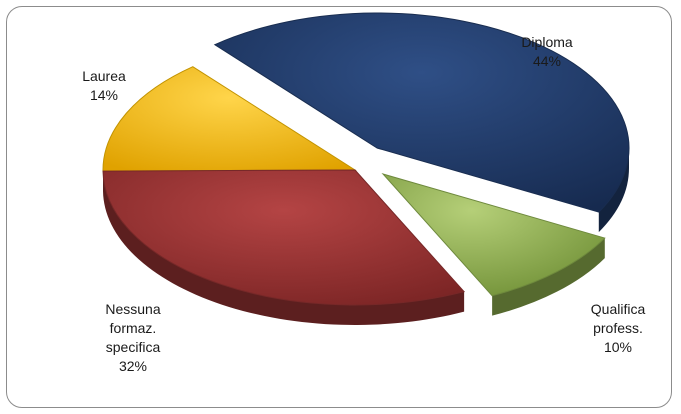 The height and width of the screenshot is (414, 681). I want to click on slice-label-qualifica: Qualifica profess. 10%, so click(618, 328).